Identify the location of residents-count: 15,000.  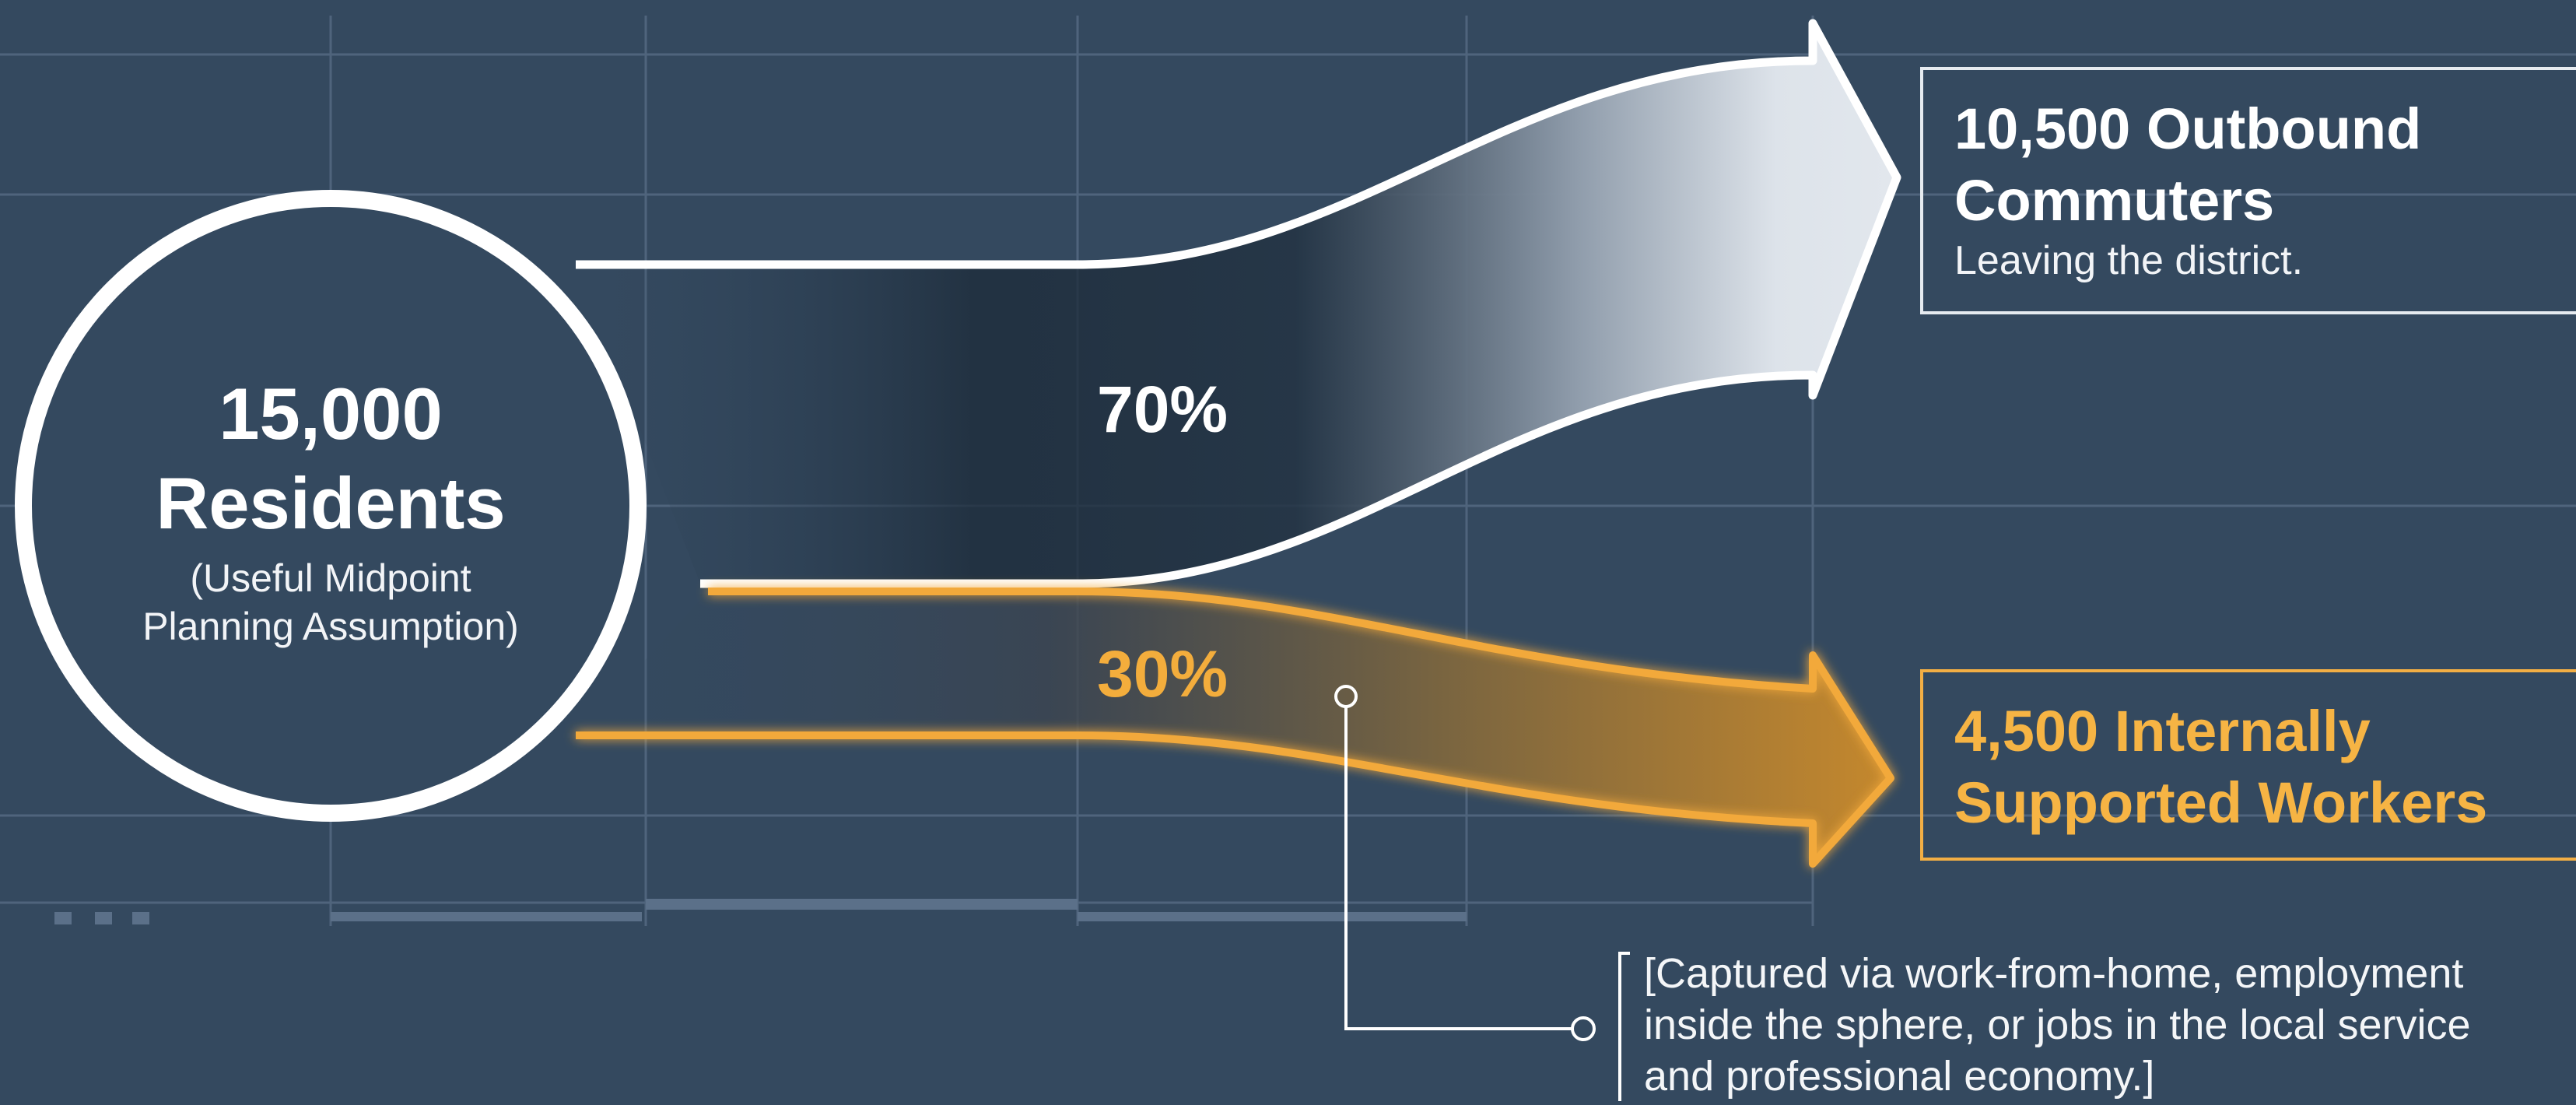
(331, 413).